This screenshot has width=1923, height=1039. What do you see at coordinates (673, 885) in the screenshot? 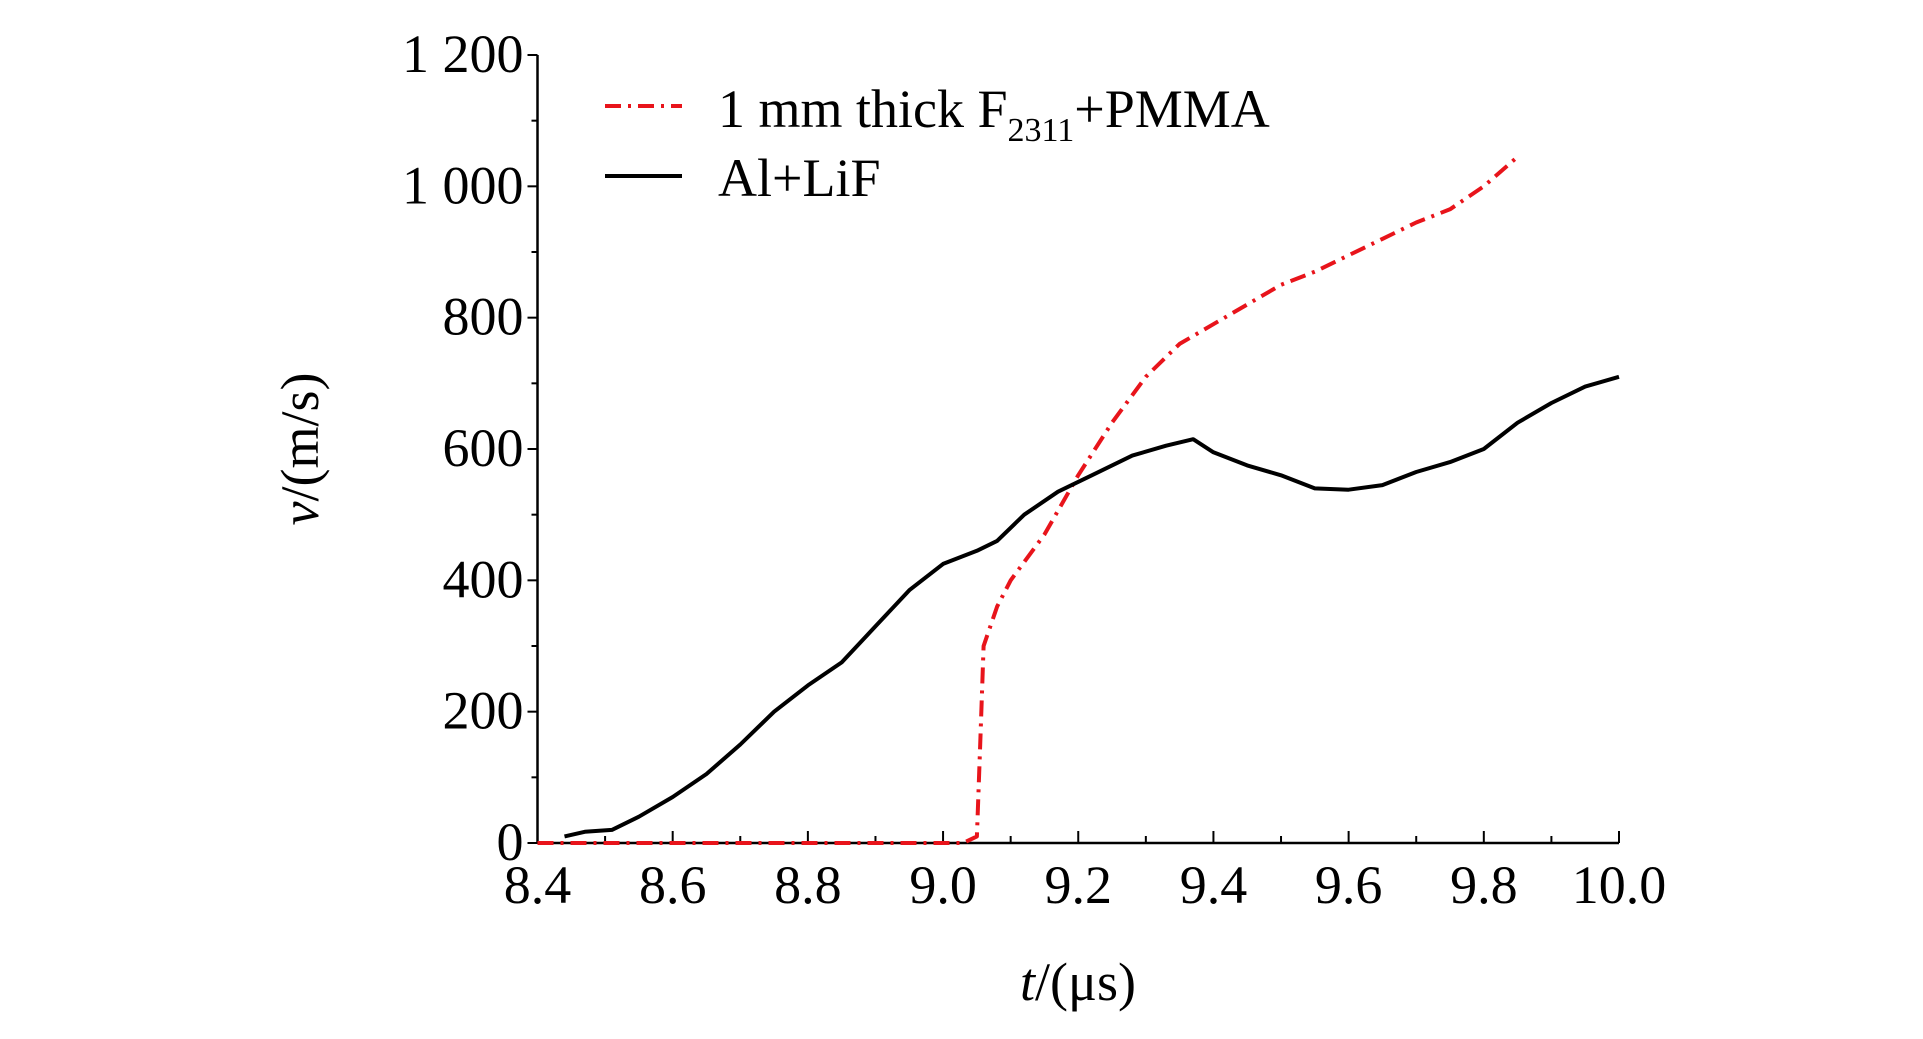
I see `x-tick-label: 8.6` at bounding box center [673, 885].